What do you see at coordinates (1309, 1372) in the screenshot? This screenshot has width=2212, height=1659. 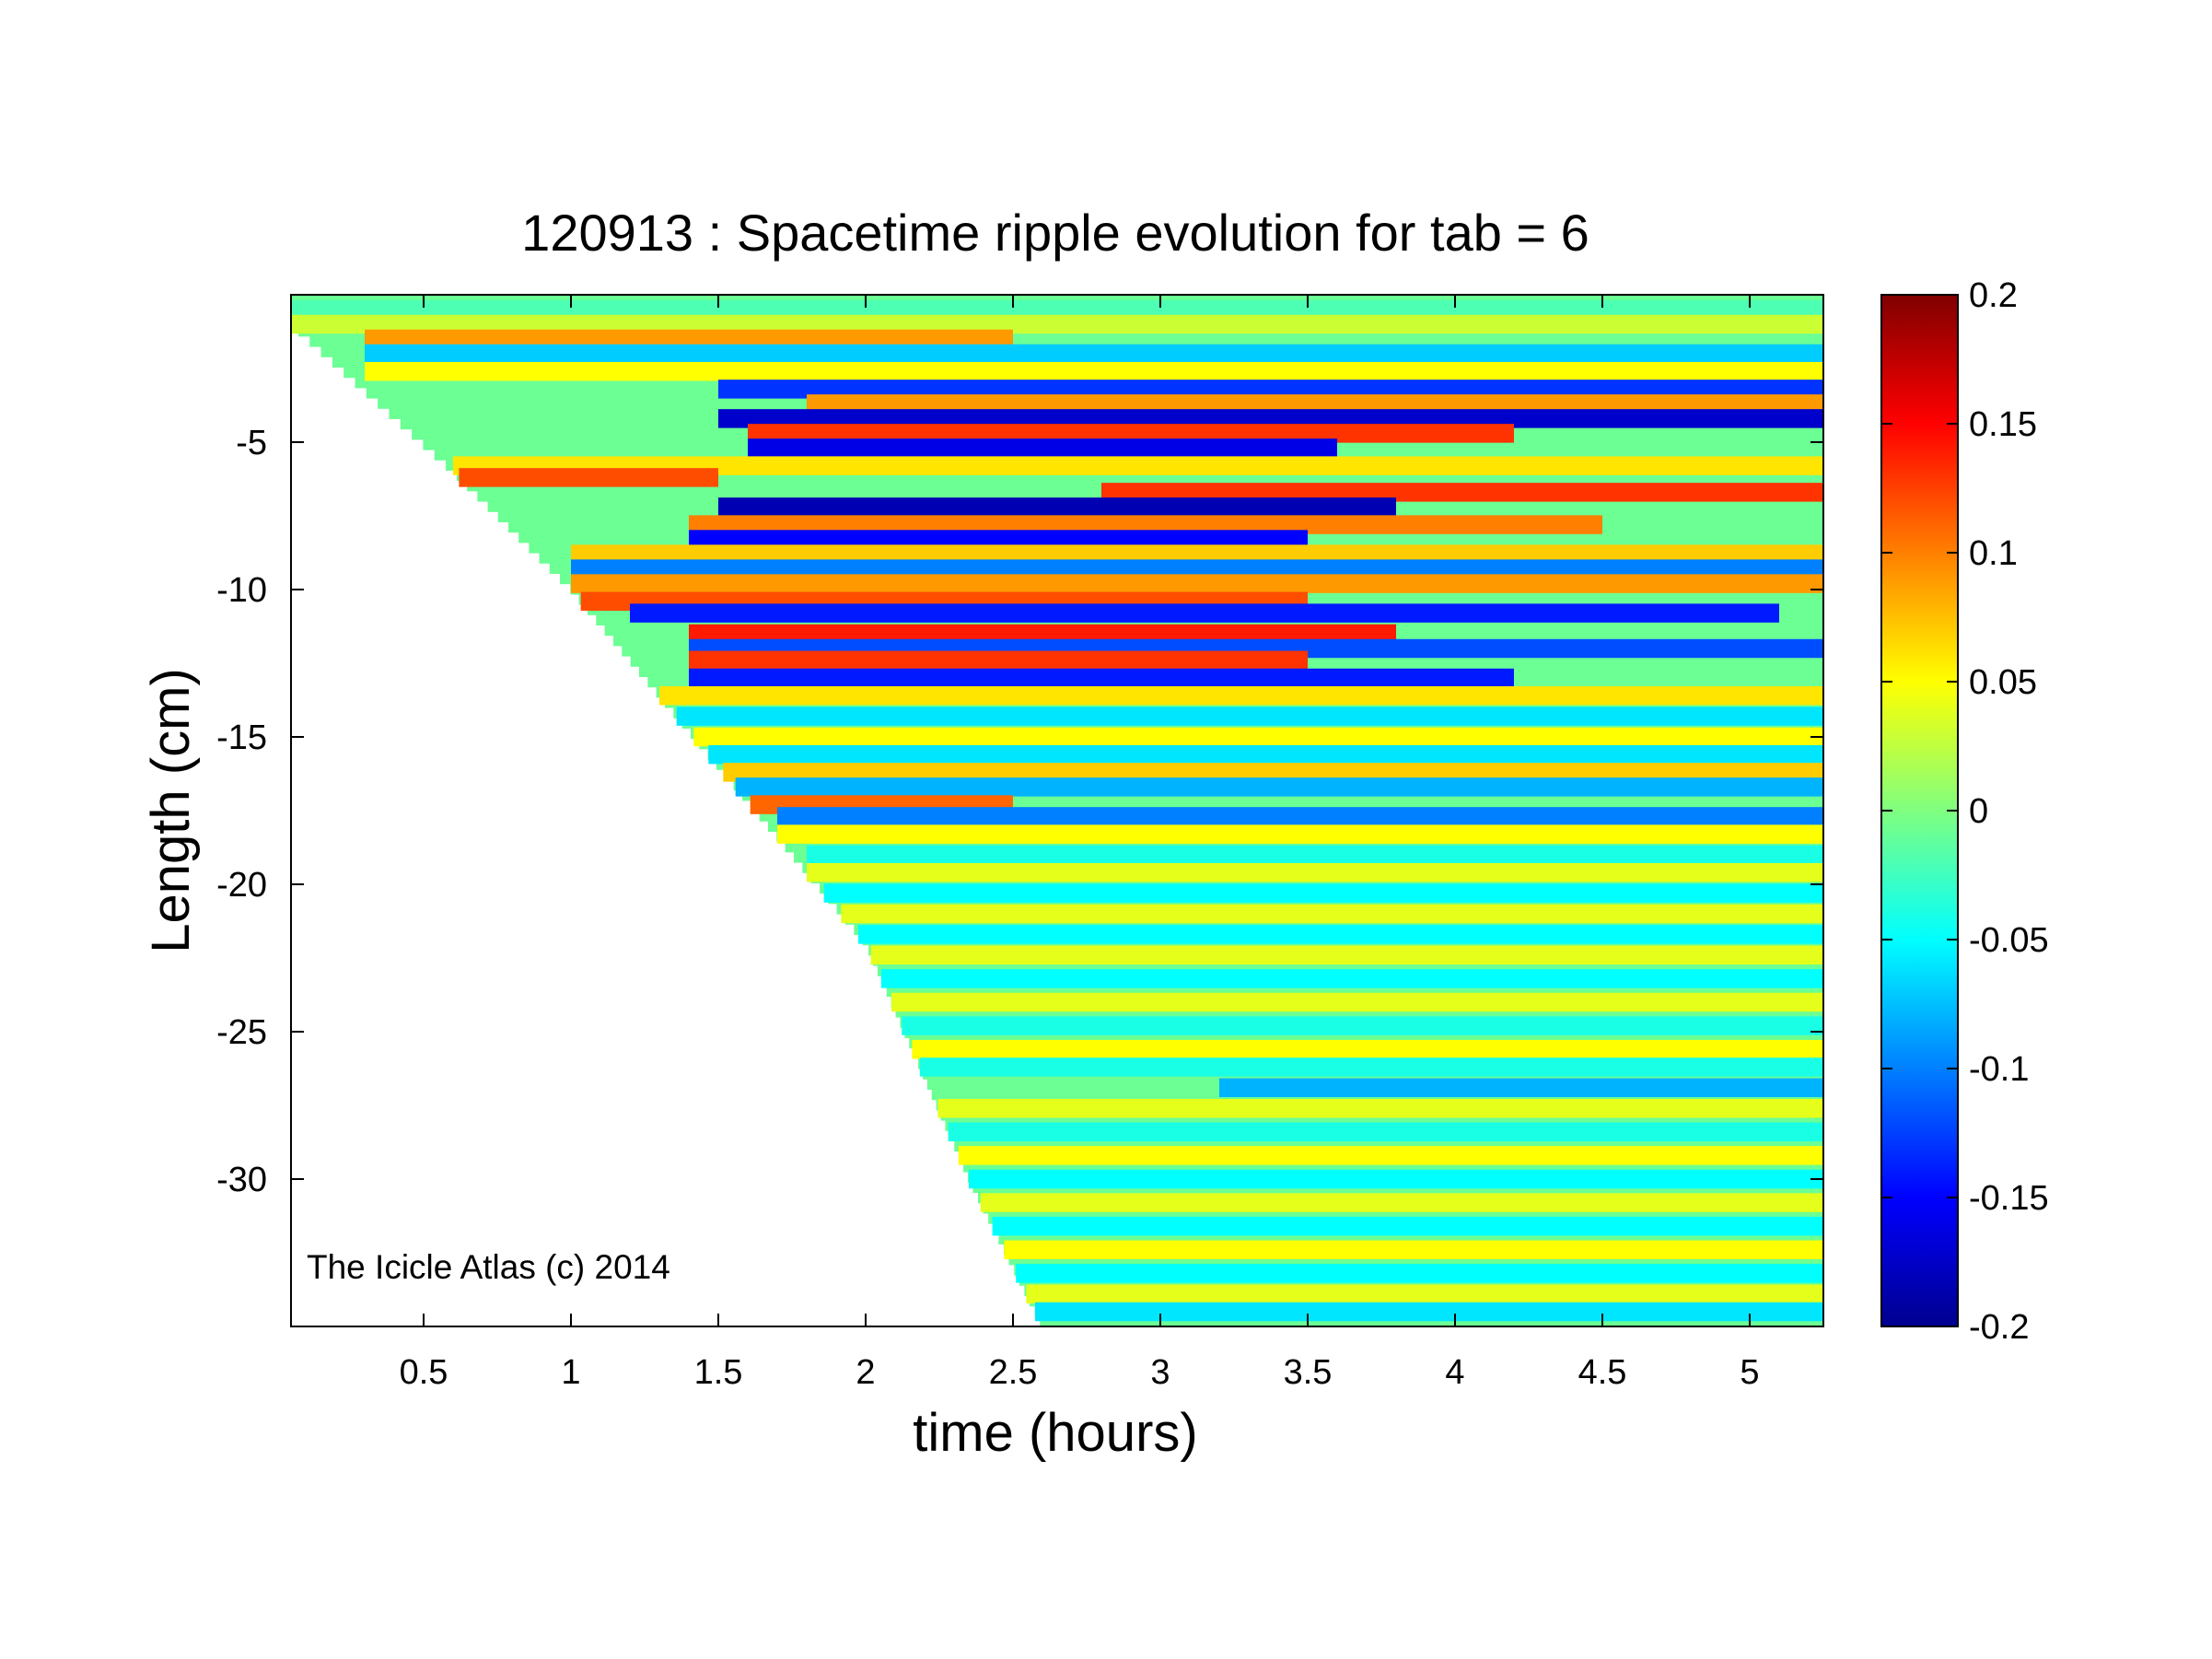 I see `x-tick-label: 3.5` at bounding box center [1309, 1372].